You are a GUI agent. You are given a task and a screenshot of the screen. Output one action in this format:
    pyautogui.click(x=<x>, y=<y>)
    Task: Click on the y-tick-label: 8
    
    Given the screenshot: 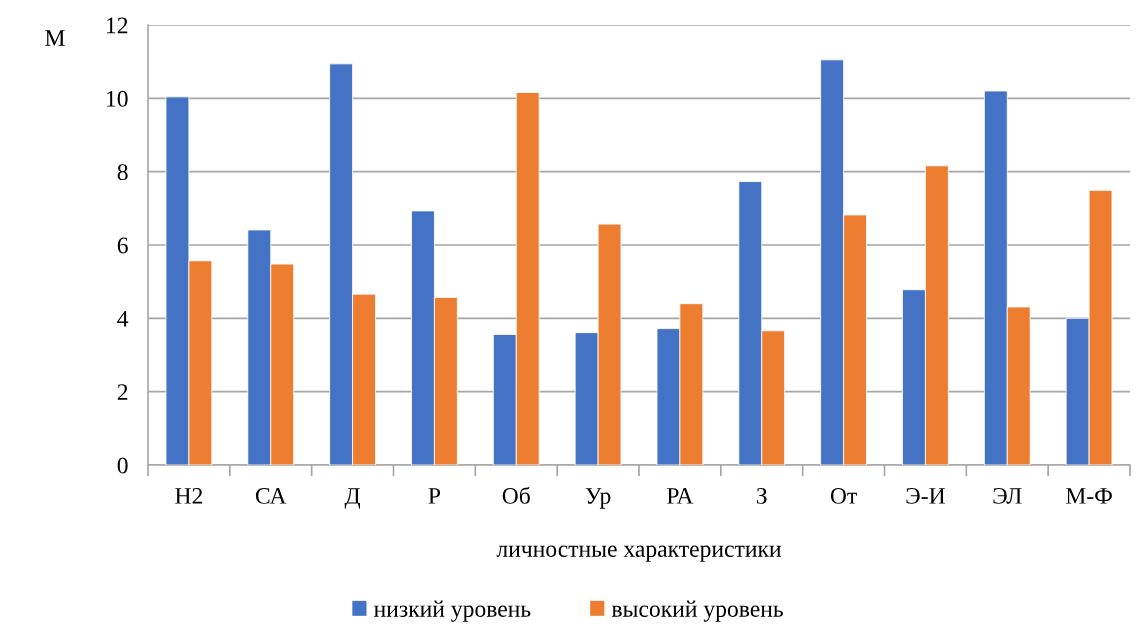 What is the action you would take?
    pyautogui.click(x=122, y=172)
    